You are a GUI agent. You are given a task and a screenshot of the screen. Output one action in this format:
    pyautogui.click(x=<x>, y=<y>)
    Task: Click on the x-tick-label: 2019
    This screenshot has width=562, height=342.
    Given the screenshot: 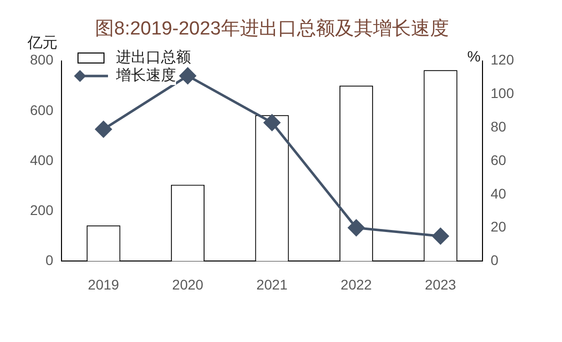 What is the action you would take?
    pyautogui.click(x=104, y=284)
    